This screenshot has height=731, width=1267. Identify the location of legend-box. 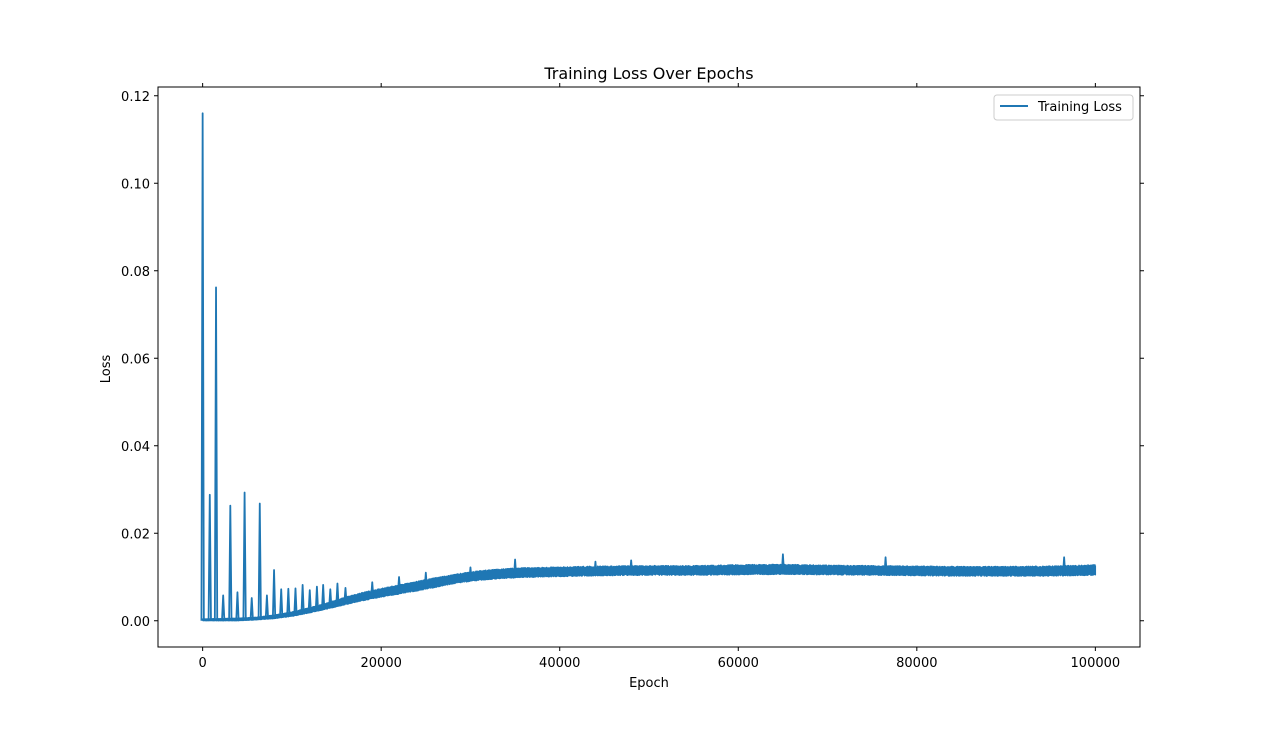
(1063, 107).